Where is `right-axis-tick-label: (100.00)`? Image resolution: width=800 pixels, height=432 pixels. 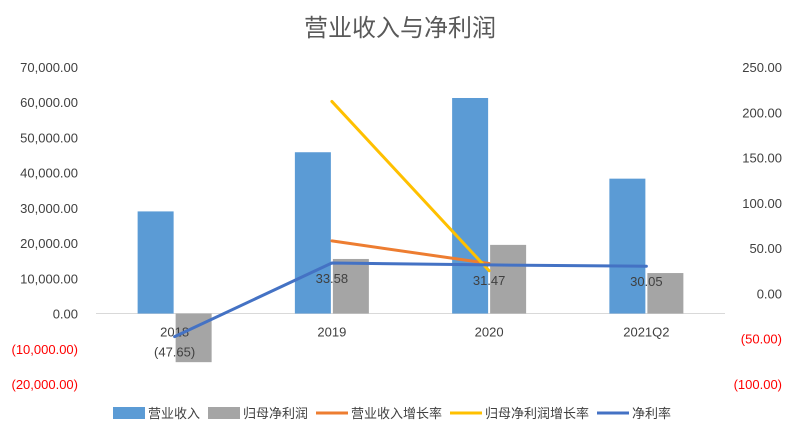 right-axis-tick-label: (100.00) is located at coordinates (758, 384).